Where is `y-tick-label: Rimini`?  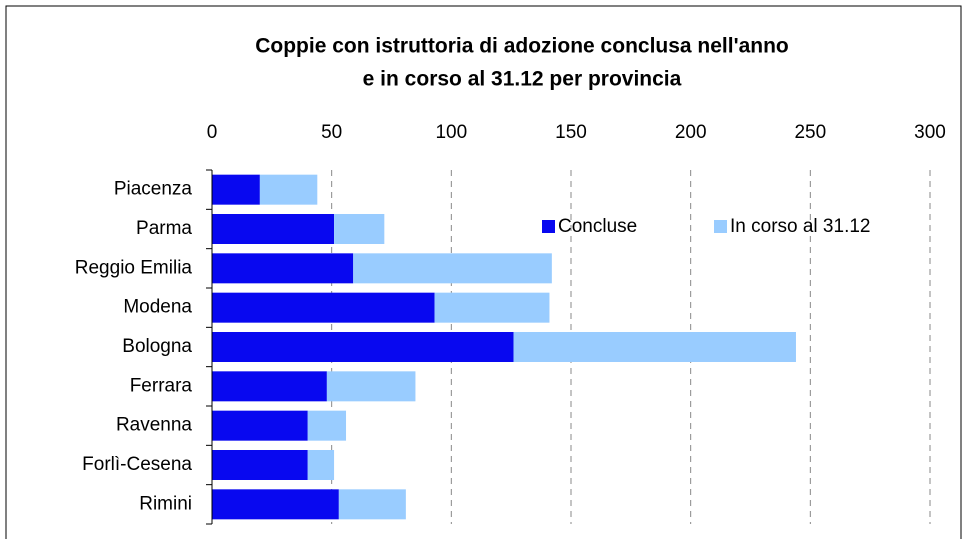
y-tick-label: Rimini is located at coordinates (165, 503).